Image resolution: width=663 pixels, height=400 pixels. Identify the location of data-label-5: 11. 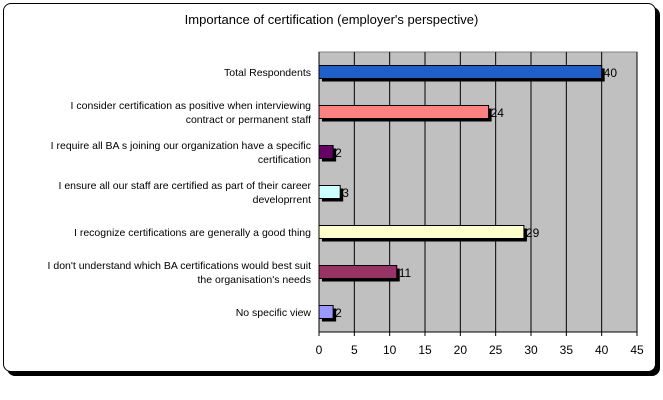
(405, 273).